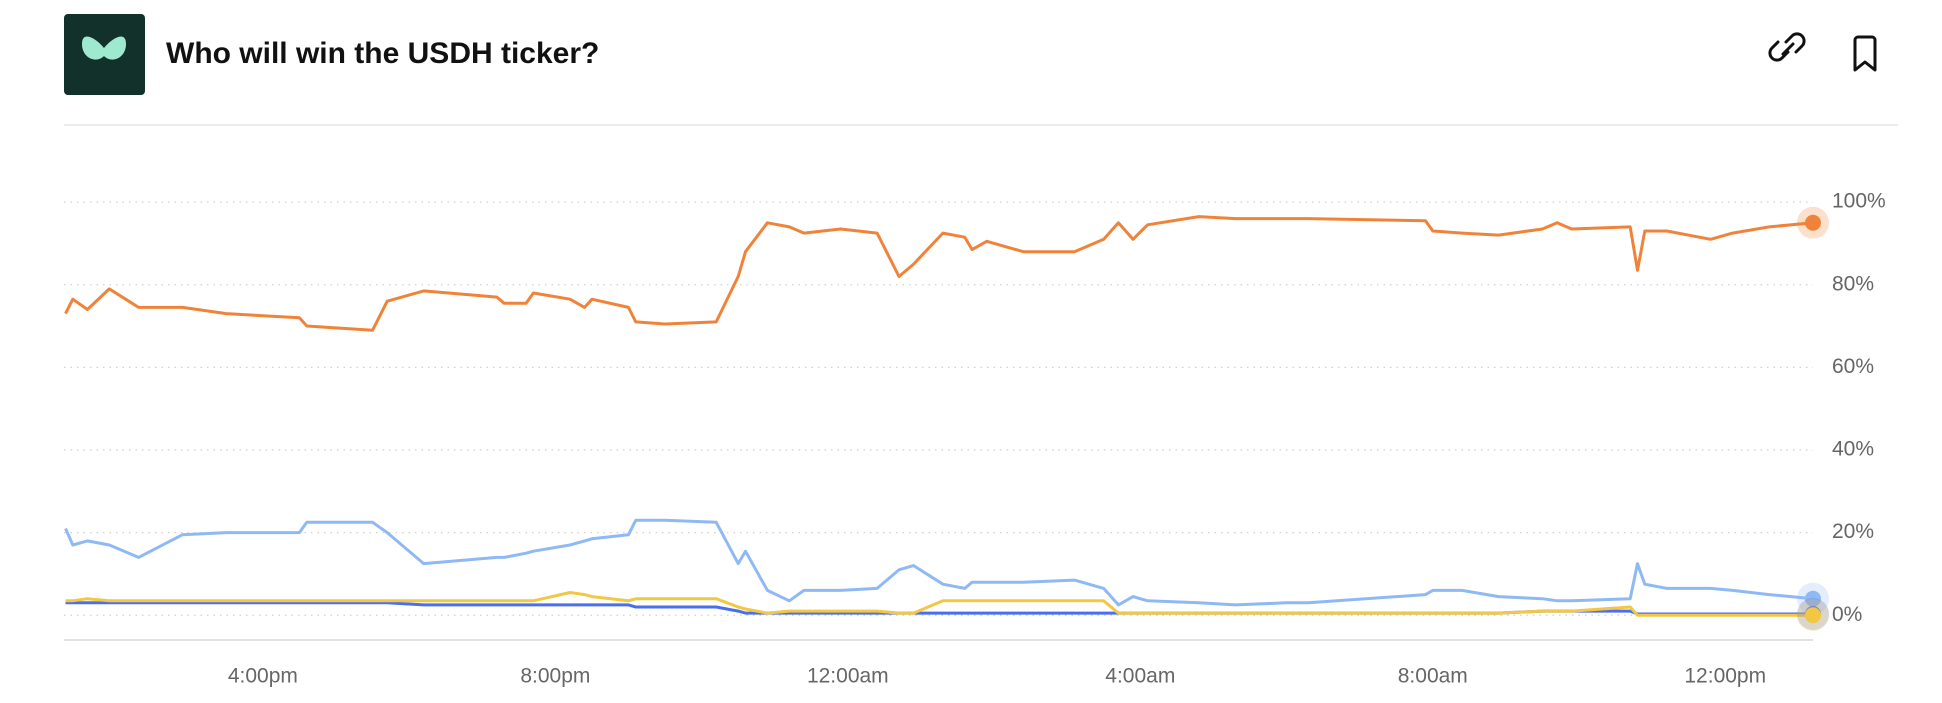 The width and height of the screenshot is (1942, 703). What do you see at coordinates (1140, 676) in the screenshot?
I see `x-tick-label: 4:00am` at bounding box center [1140, 676].